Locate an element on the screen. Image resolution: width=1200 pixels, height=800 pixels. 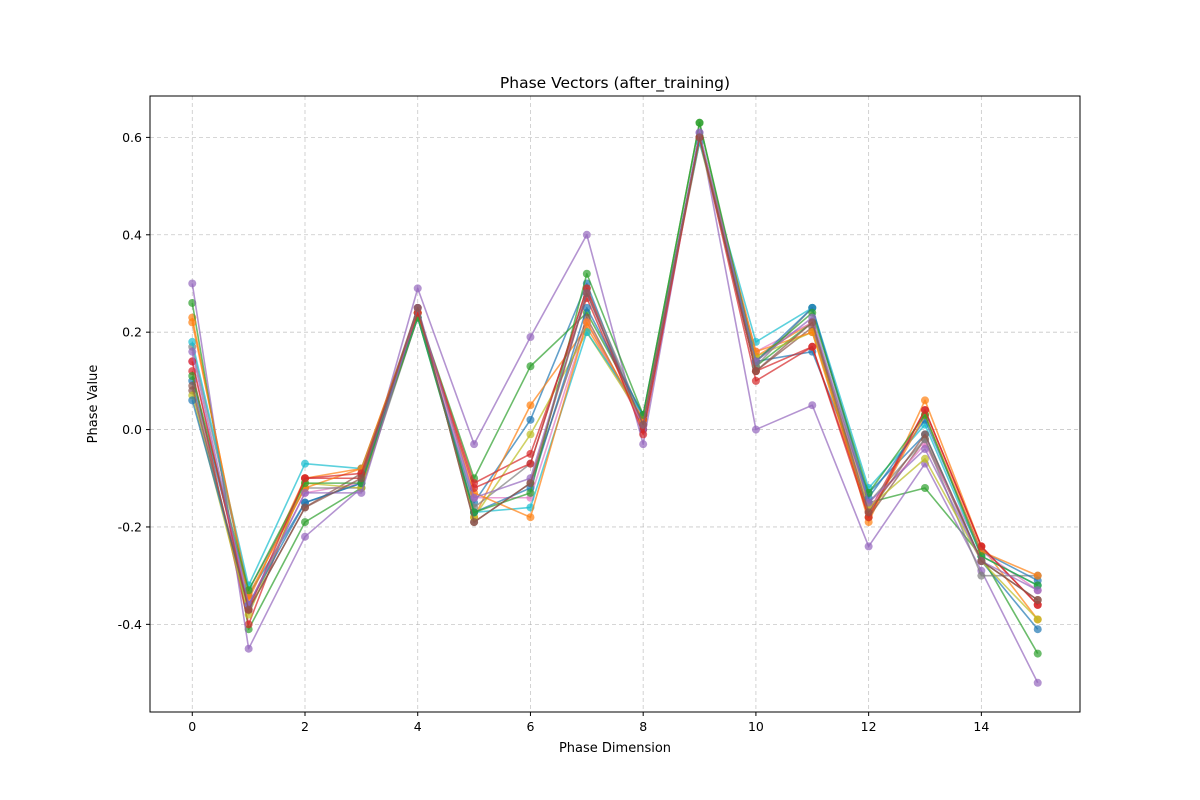
y-axis-ticks: -0.4 -0.2 0.0 0.2 0.4 0.6 is located at coordinates (134, 381).